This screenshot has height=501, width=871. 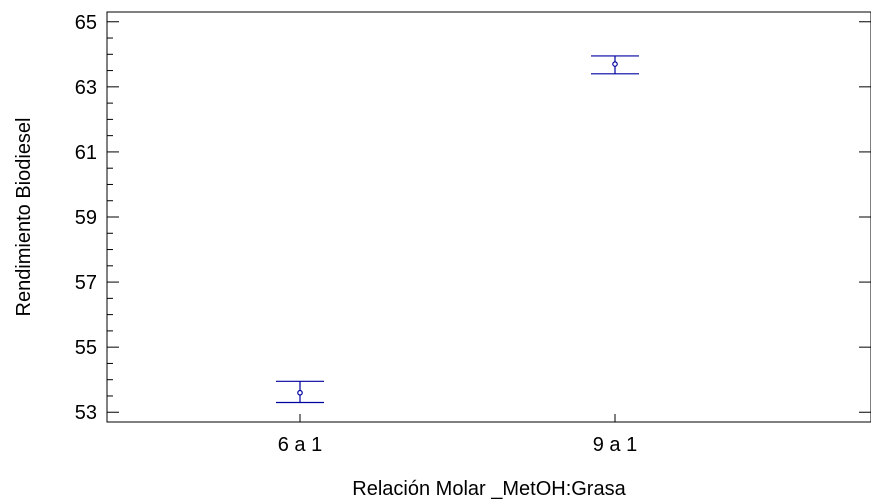 I want to click on y-tick-label: 63, so click(x=86, y=88).